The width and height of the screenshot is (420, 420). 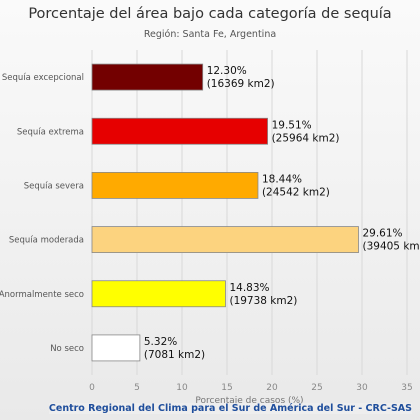 What do you see at coordinates (54, 186) in the screenshot?
I see `category-label: Sequía severa` at bounding box center [54, 186].